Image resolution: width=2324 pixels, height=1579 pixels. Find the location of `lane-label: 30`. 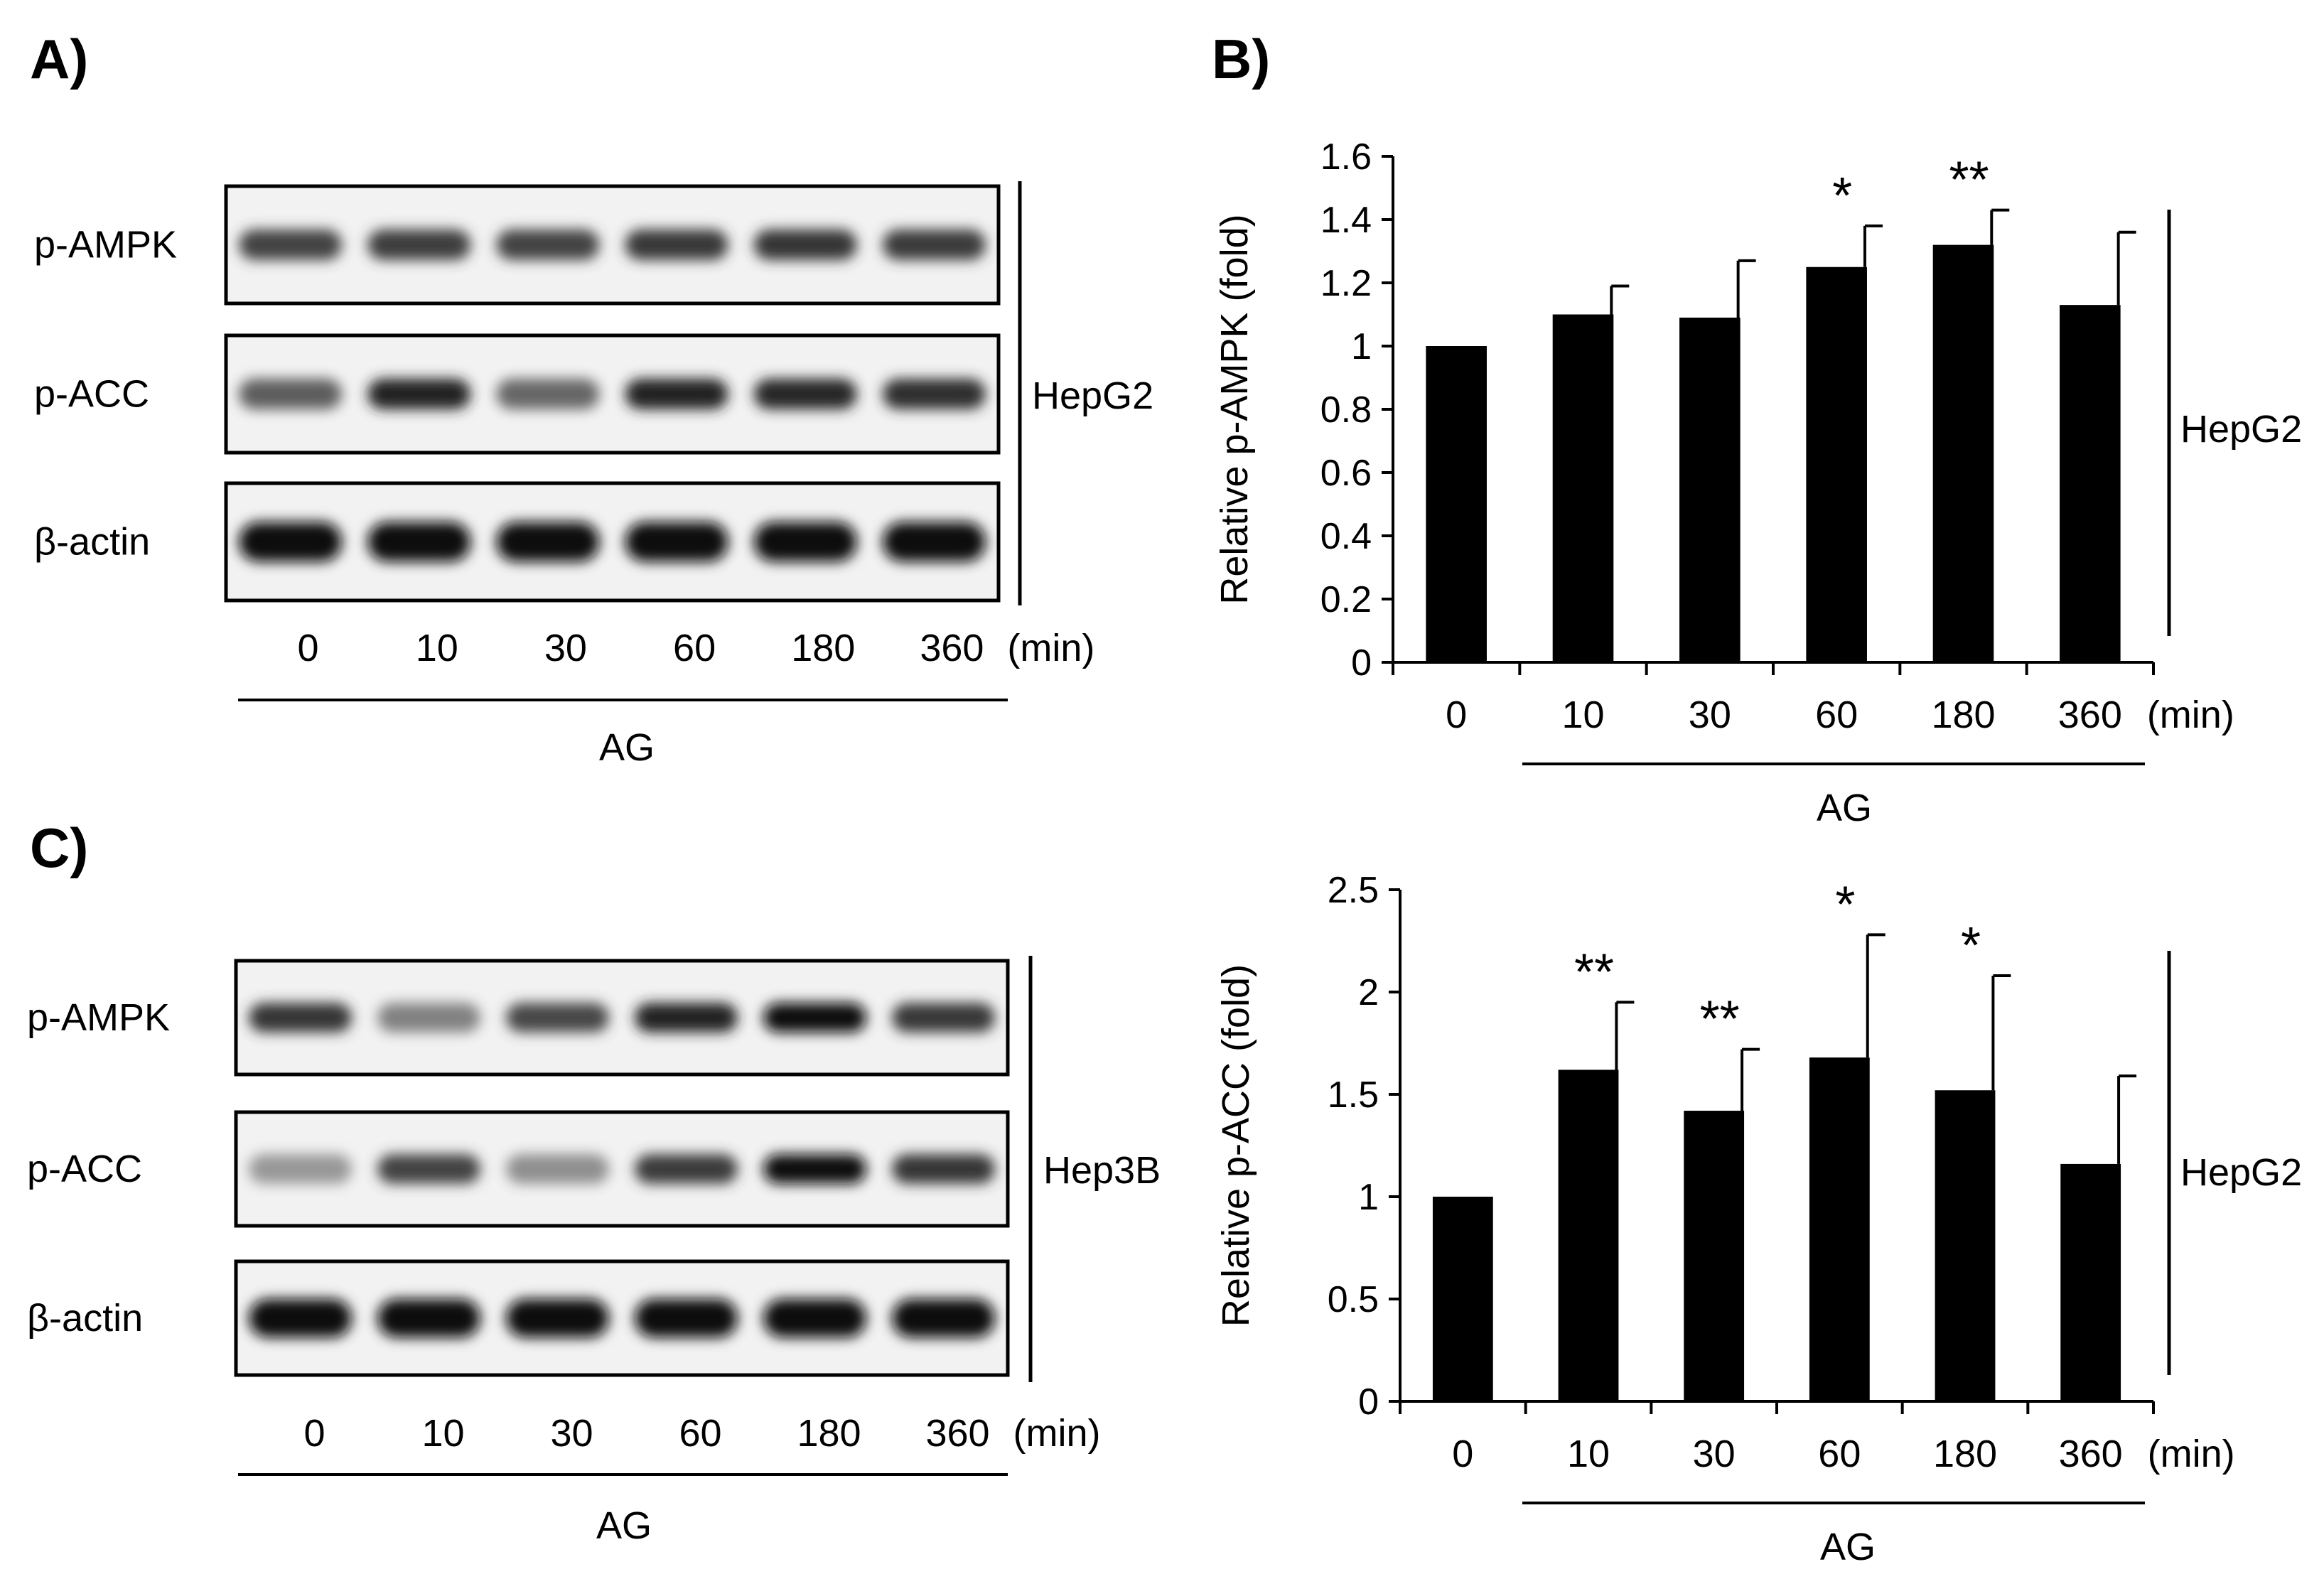

lane-label: 30 is located at coordinates (565, 648).